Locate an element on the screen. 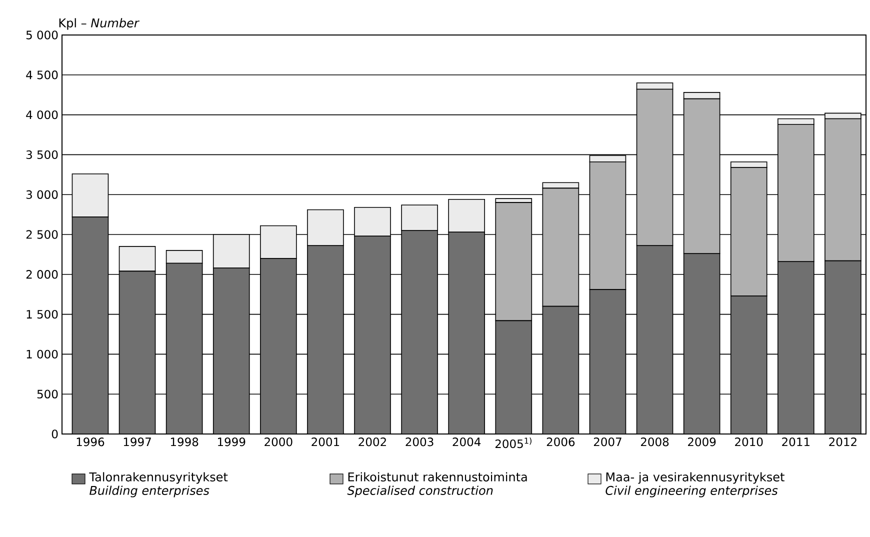  y-tick-label: 2 500 is located at coordinates (42, 234).